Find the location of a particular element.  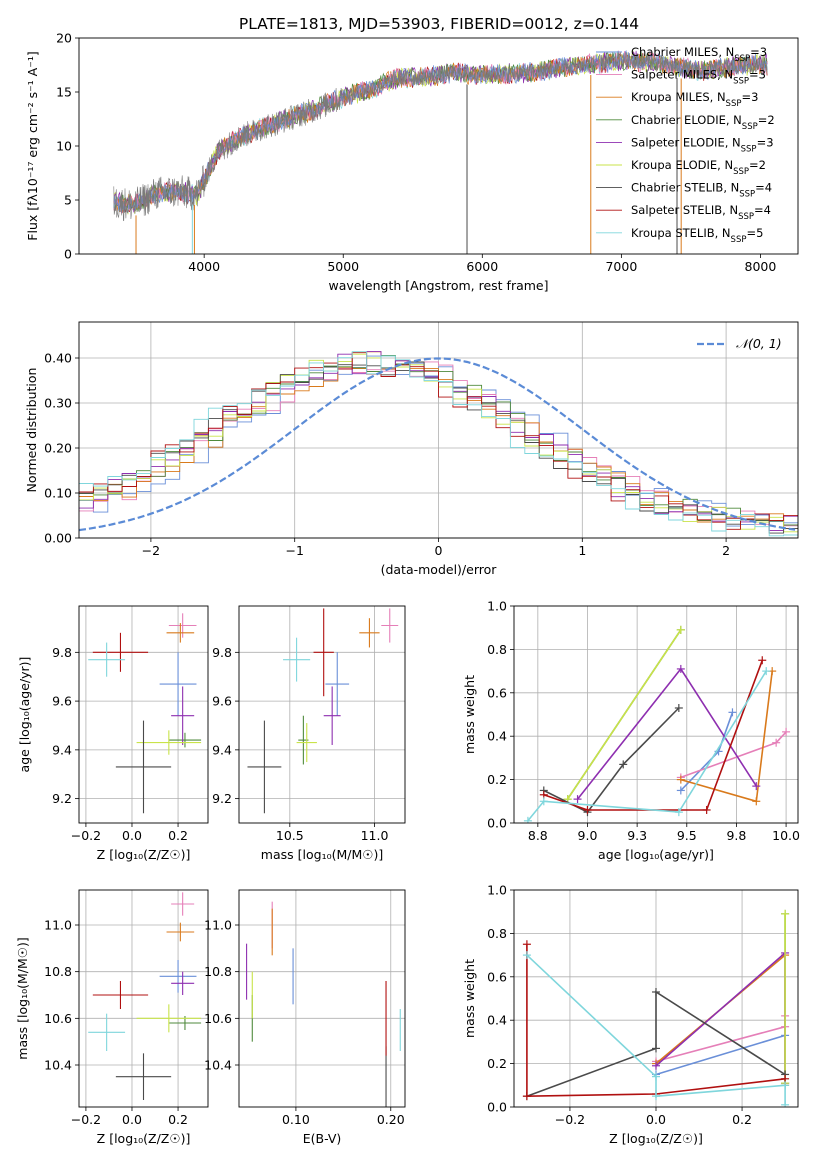

x-tick-label: 8.8 is located at coordinates (538, 835).